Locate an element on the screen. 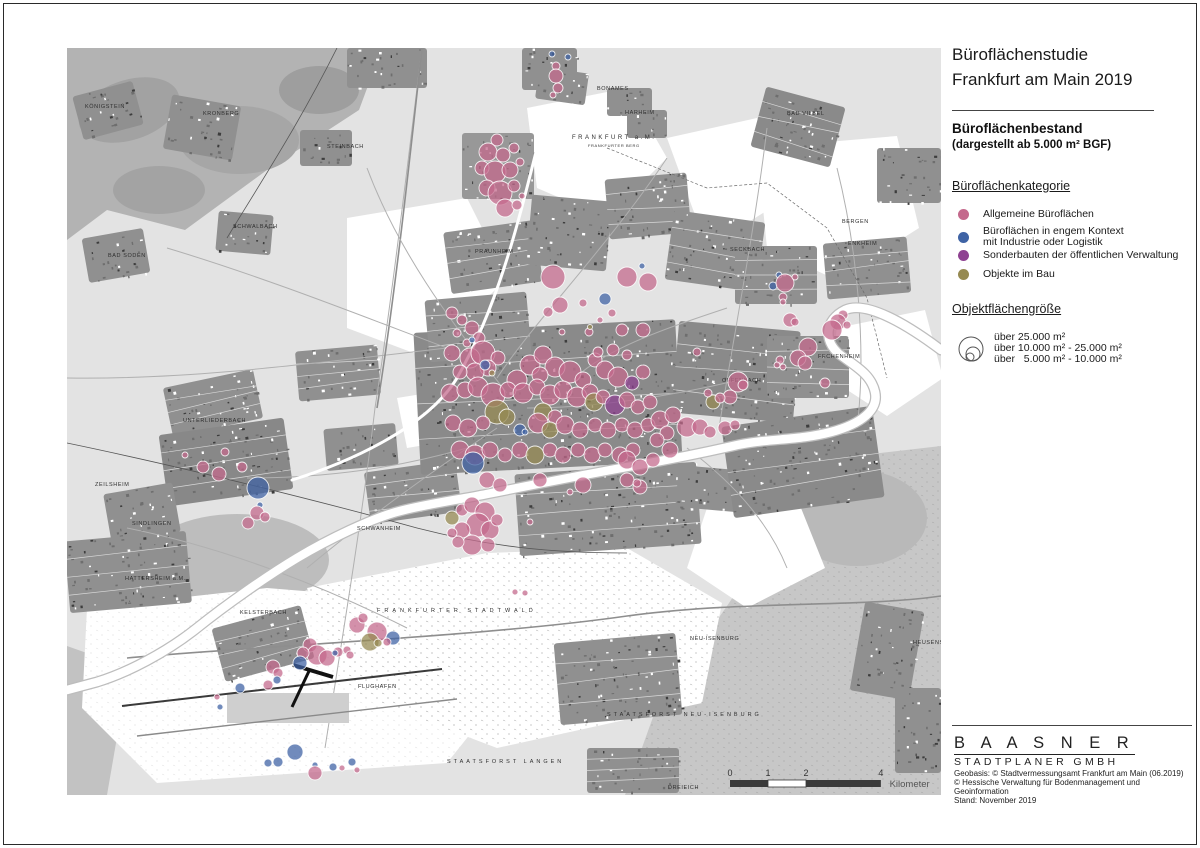 Image resolution: width=1200 pixels, height=848 pixels. credit-line: Stand: November 2019 is located at coordinates (995, 800).